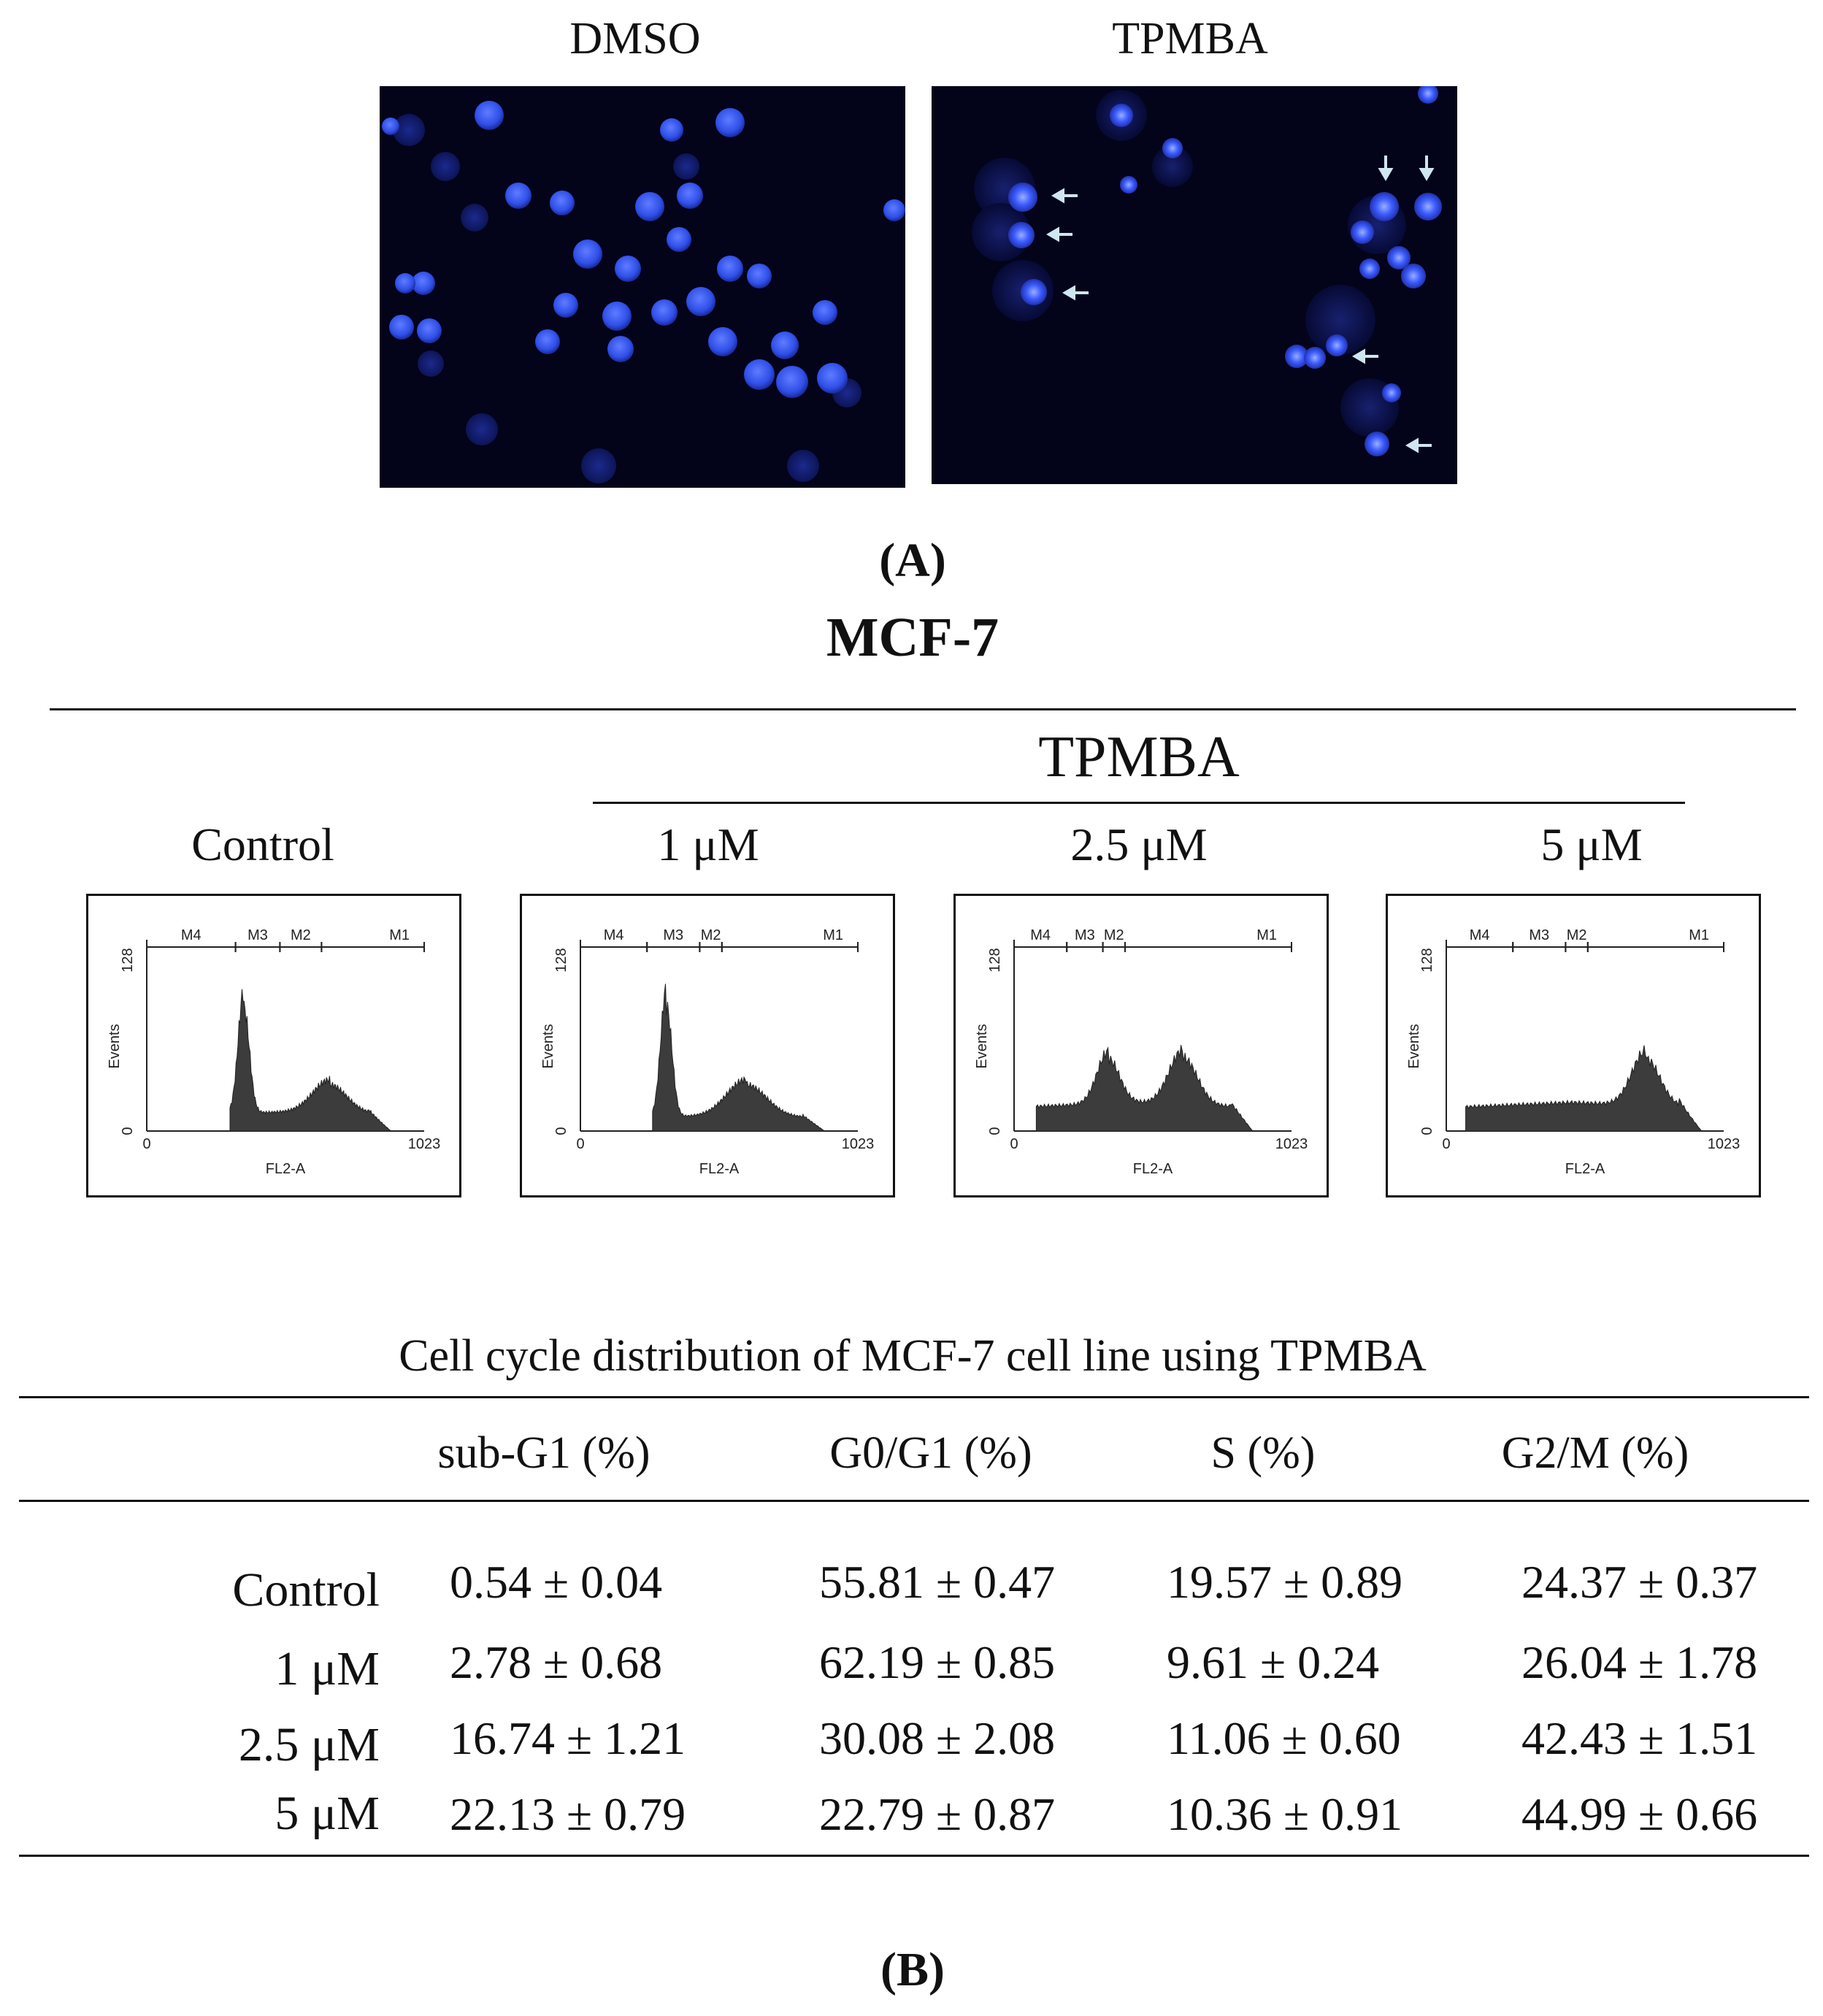 Image resolution: width=1823 pixels, height=2016 pixels. I want to click on table-cell: 55.81 ± 0.47, so click(937, 1582).